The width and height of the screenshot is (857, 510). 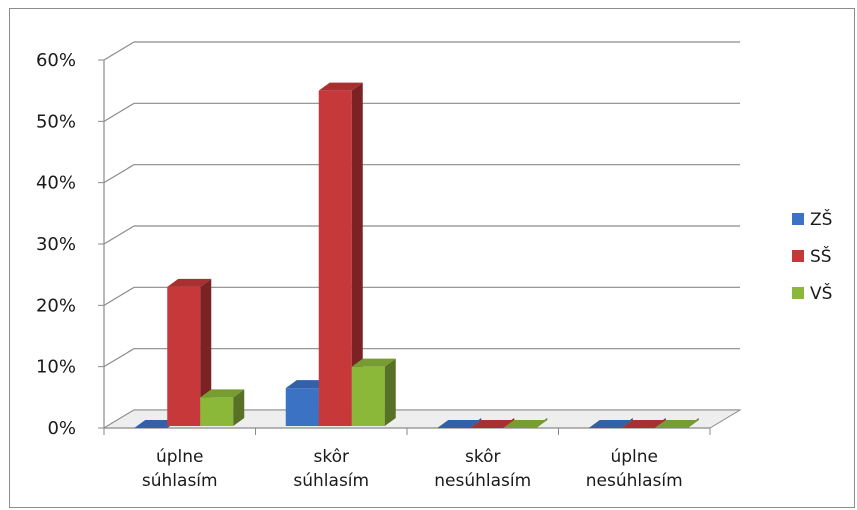 I want to click on y-tick-label: 10%, so click(x=56, y=367).